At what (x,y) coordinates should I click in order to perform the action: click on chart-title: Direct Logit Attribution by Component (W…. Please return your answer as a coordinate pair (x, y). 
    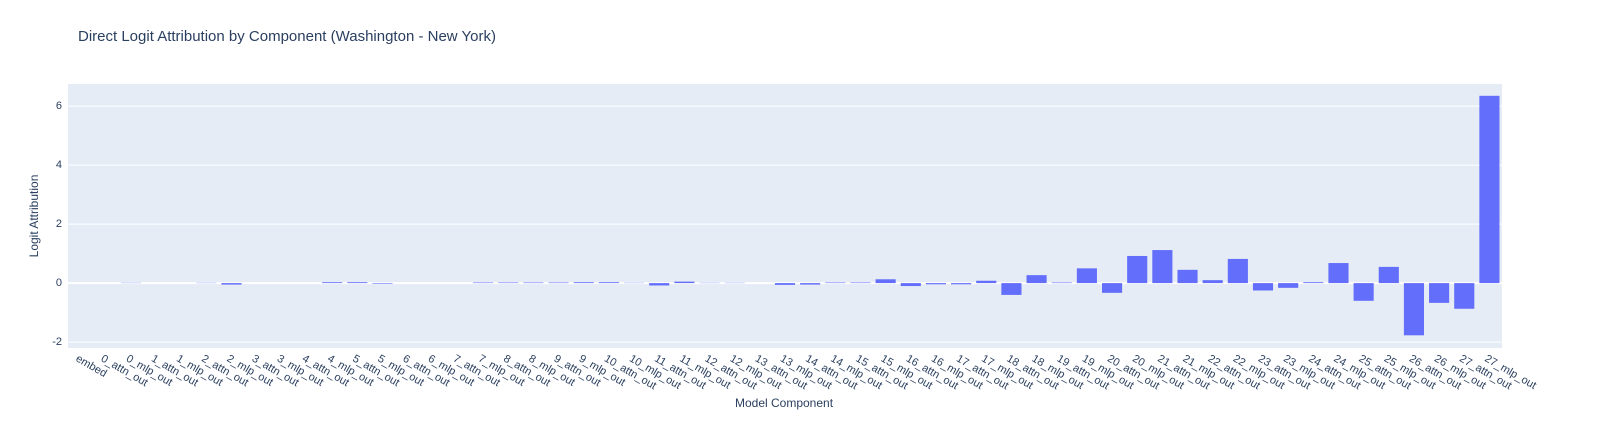
    Looking at the image, I should click on (287, 36).